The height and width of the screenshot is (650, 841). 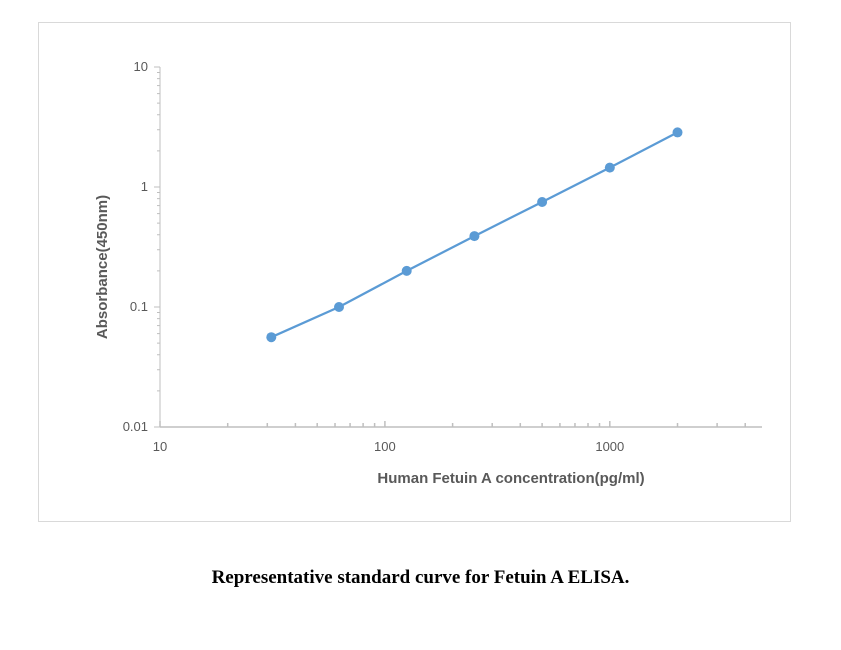 What do you see at coordinates (385, 446) in the screenshot?
I see `x-tick-label: 100` at bounding box center [385, 446].